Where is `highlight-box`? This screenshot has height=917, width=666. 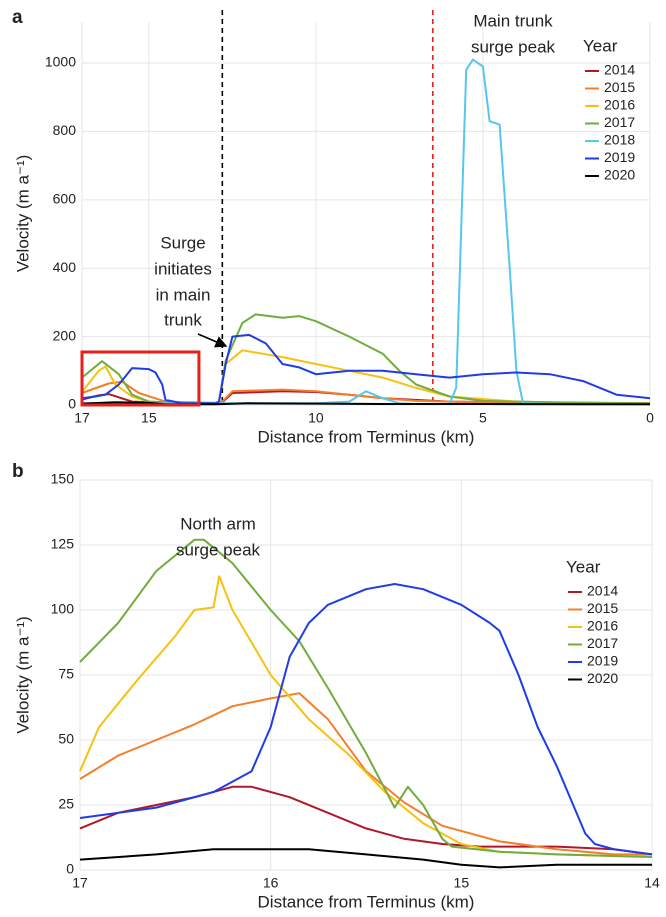 highlight-box is located at coordinates (140, 378).